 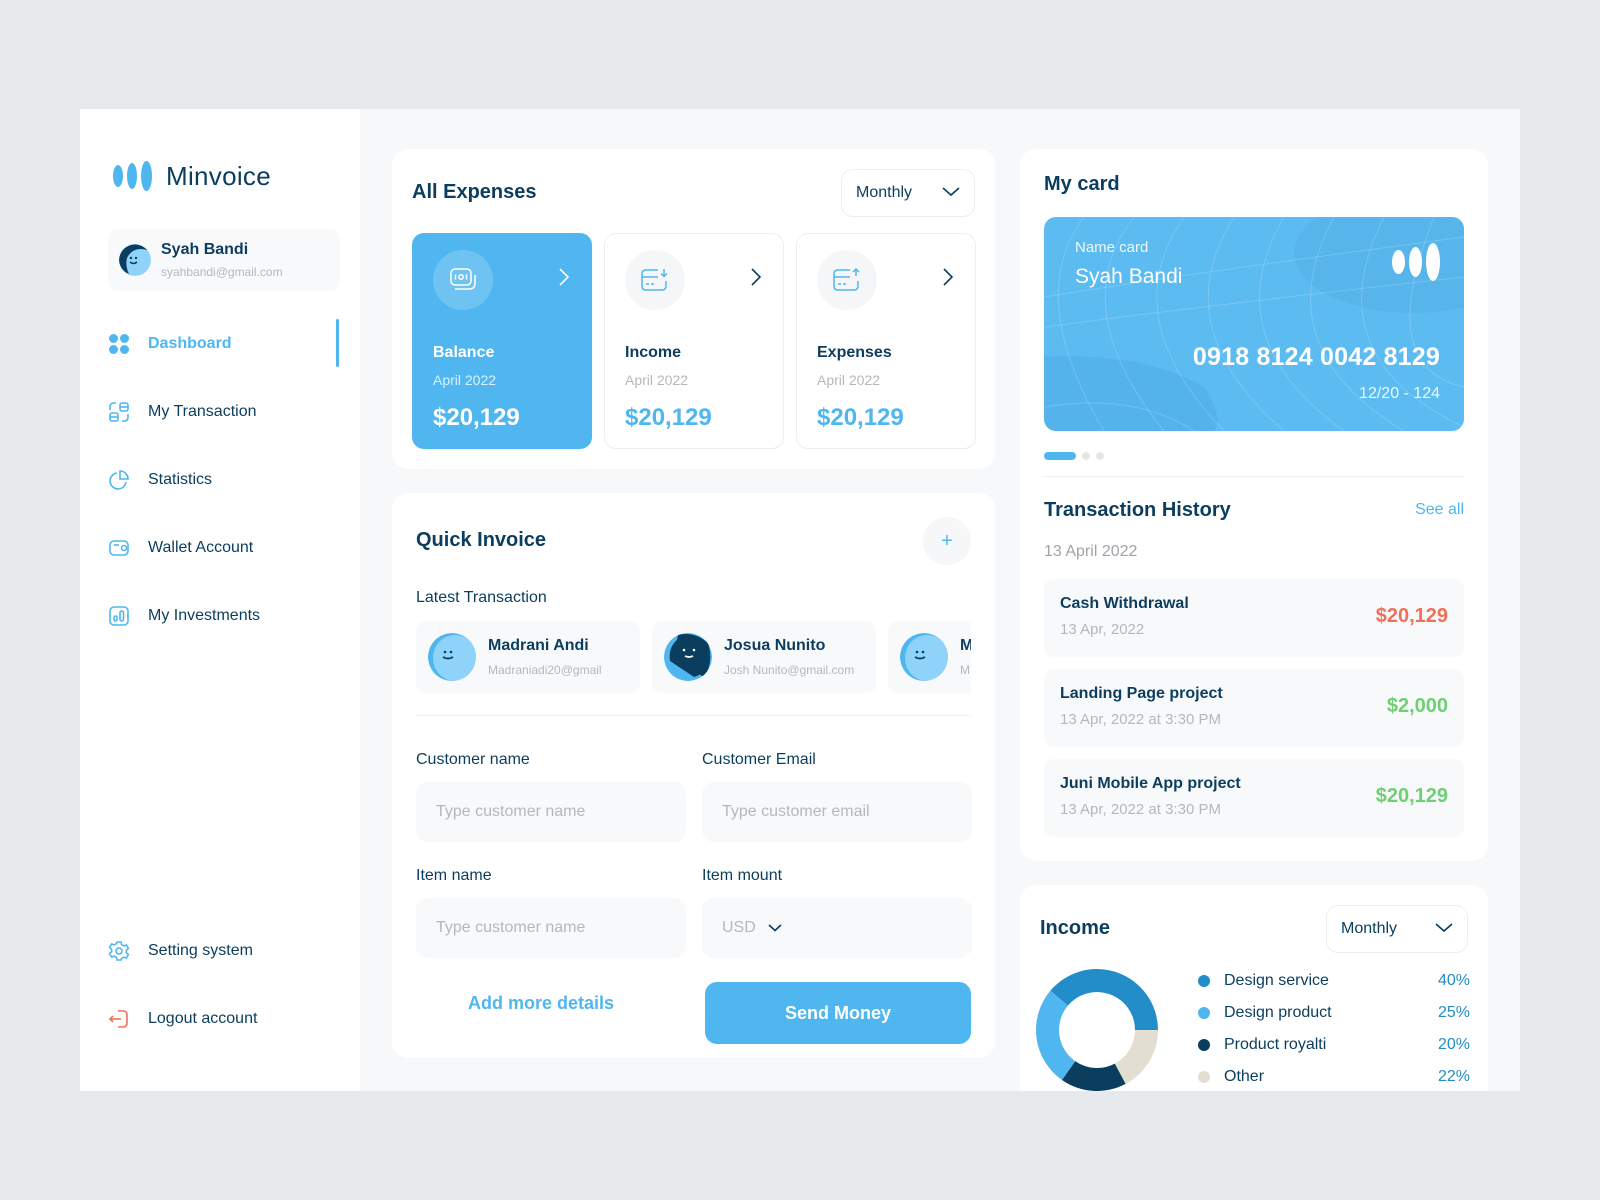 I want to click on income-panel: Income Monthly Design service, so click(x=1254, y=988).